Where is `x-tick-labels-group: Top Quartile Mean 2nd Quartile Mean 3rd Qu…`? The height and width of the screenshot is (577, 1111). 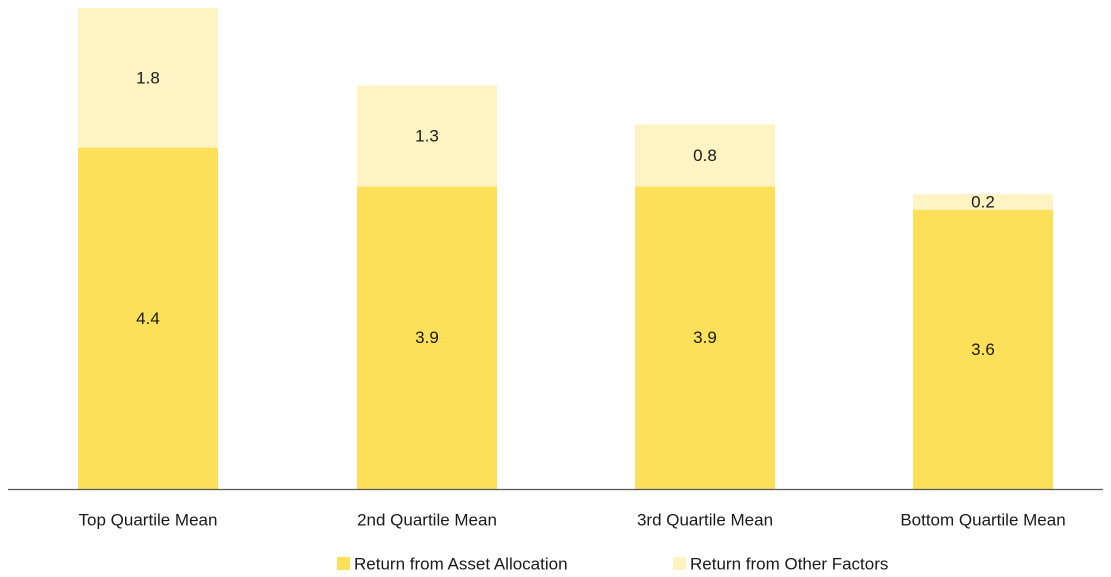 x-tick-labels-group: Top Quartile Mean 2nd Quartile Mean 3rd Qu… is located at coordinates (572, 520).